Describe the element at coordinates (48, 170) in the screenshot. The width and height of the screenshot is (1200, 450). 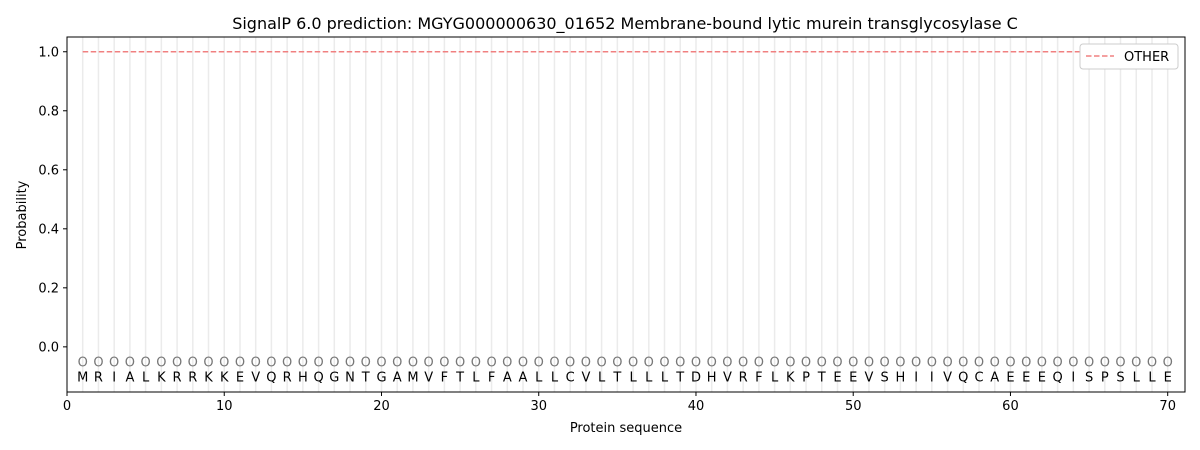
I see `y-tick-label: 0.6` at that location.